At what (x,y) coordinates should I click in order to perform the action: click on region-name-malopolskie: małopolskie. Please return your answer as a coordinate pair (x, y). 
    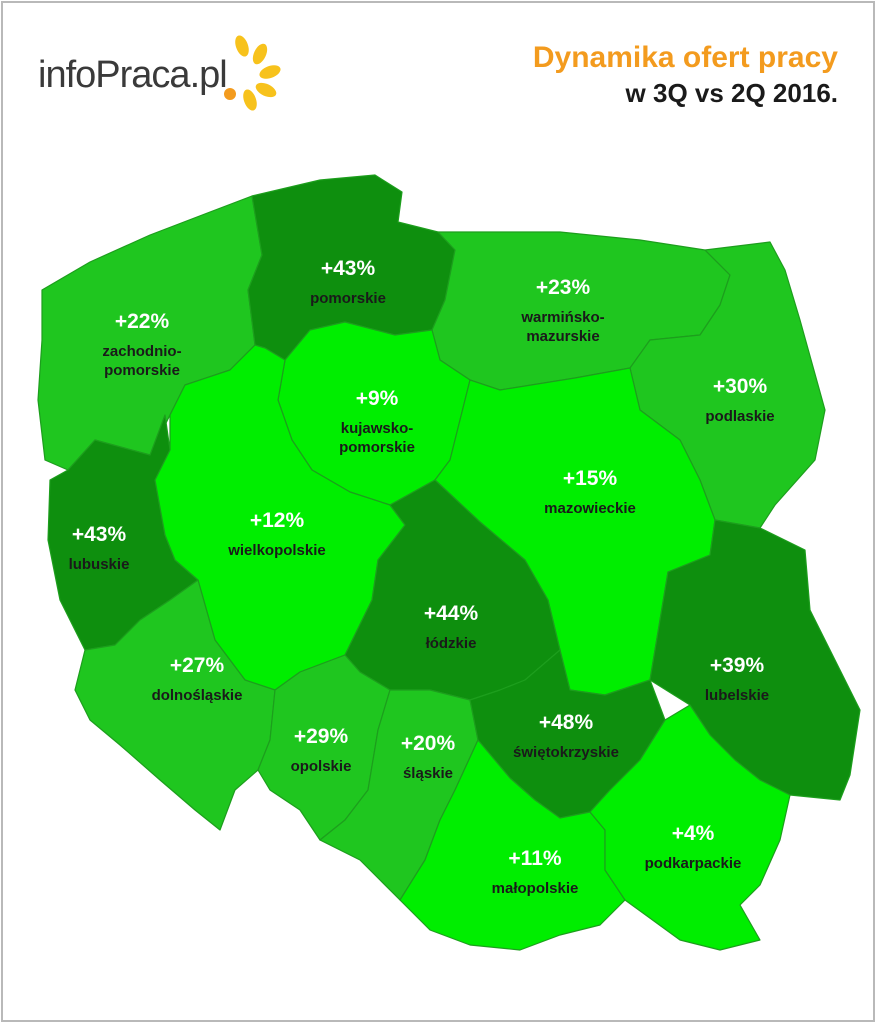
    Looking at the image, I should click on (535, 888).